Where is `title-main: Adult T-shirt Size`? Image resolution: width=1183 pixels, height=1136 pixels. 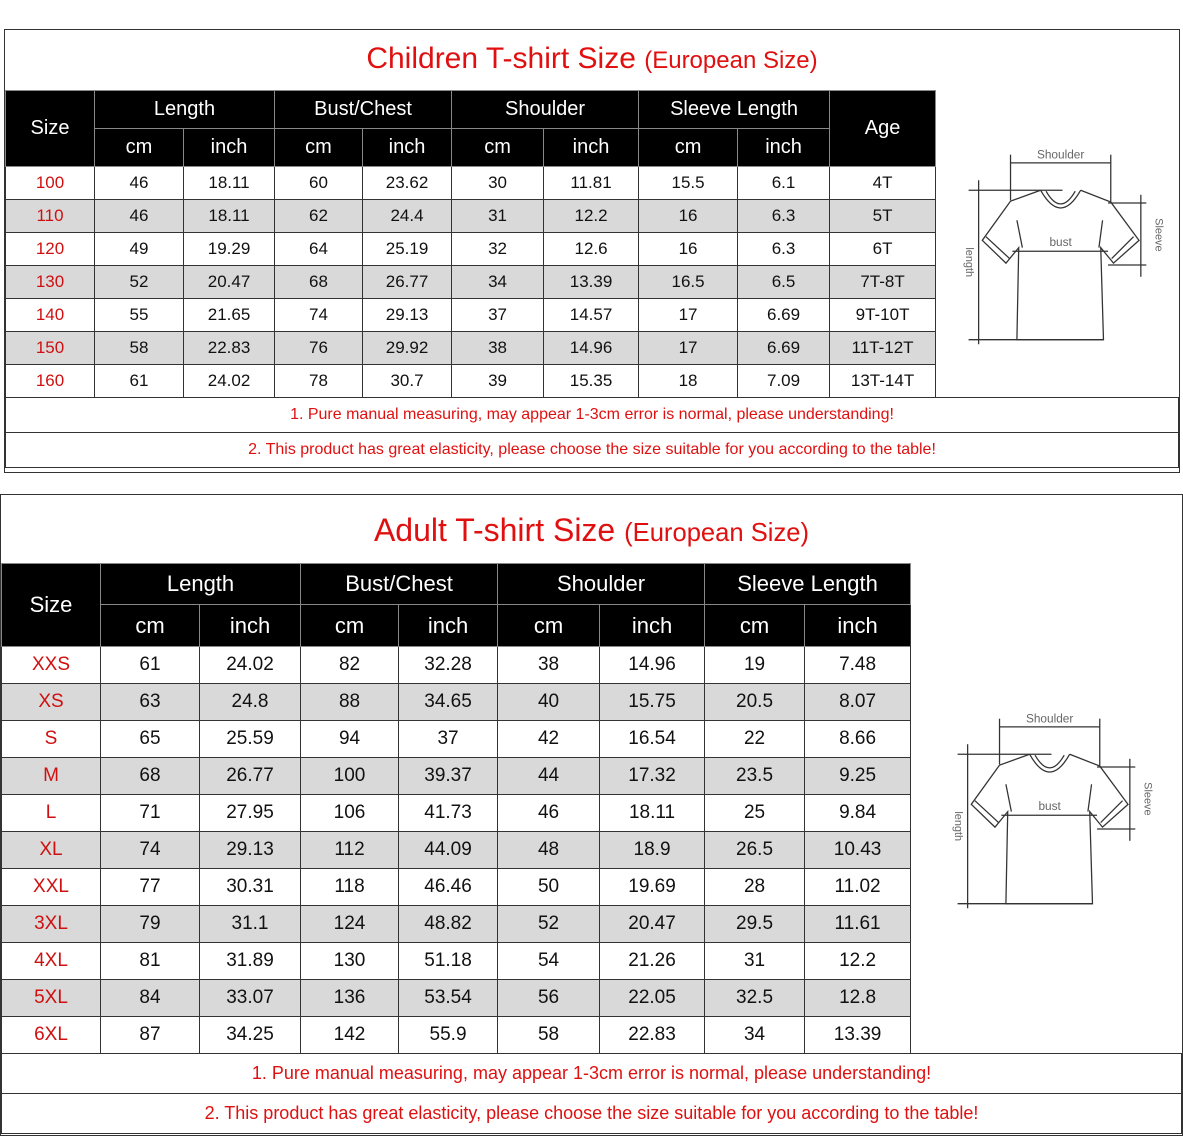
title-main: Adult T-shirt Size is located at coordinates (494, 530).